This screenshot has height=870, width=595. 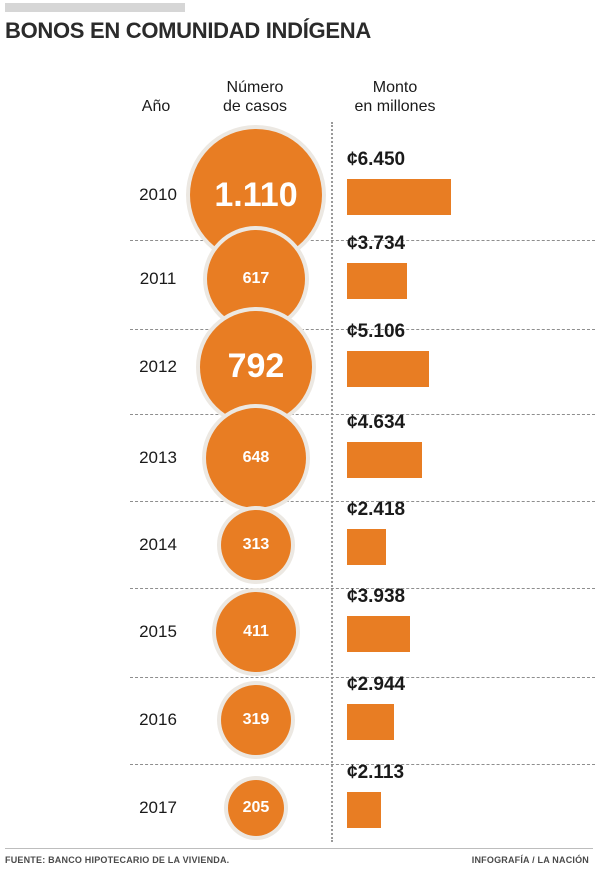 I want to click on cases-value-label: 411, so click(x=256, y=631).